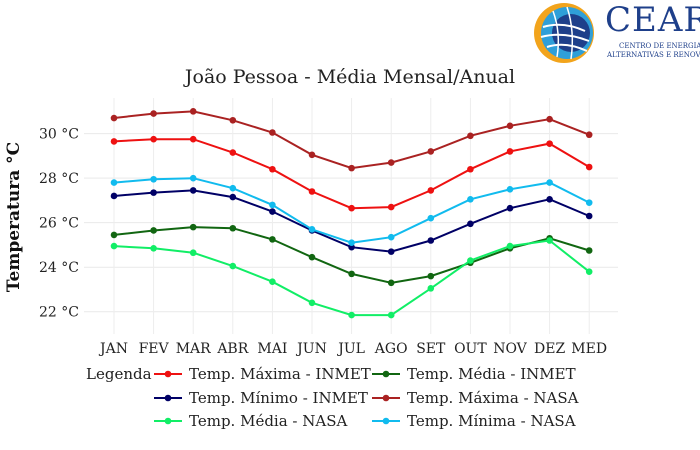 The image size is (700, 450). I want to click on legend-item: Temp. Mínimo - INMET, so click(261, 398).